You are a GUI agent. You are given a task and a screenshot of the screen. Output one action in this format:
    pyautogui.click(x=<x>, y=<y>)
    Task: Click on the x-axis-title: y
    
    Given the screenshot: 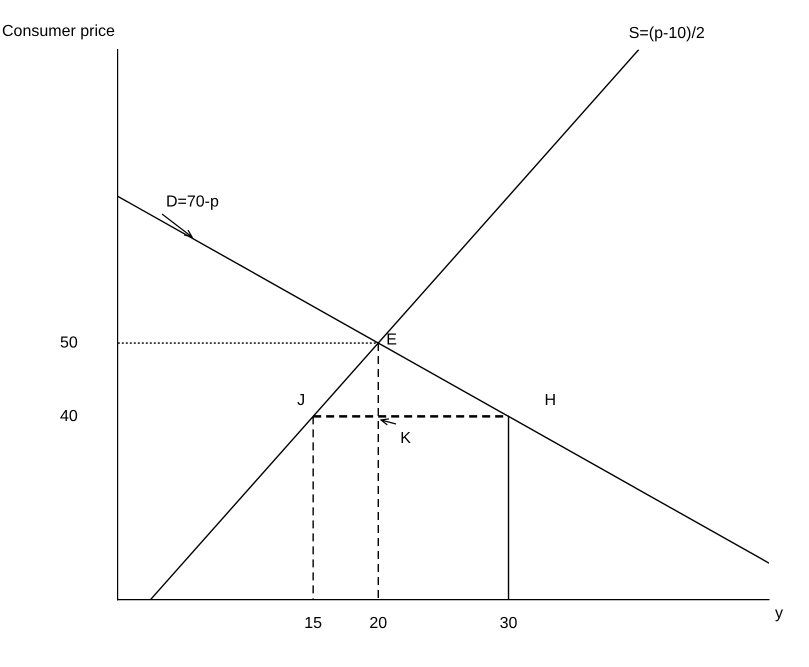 What is the action you would take?
    pyautogui.click(x=779, y=613)
    